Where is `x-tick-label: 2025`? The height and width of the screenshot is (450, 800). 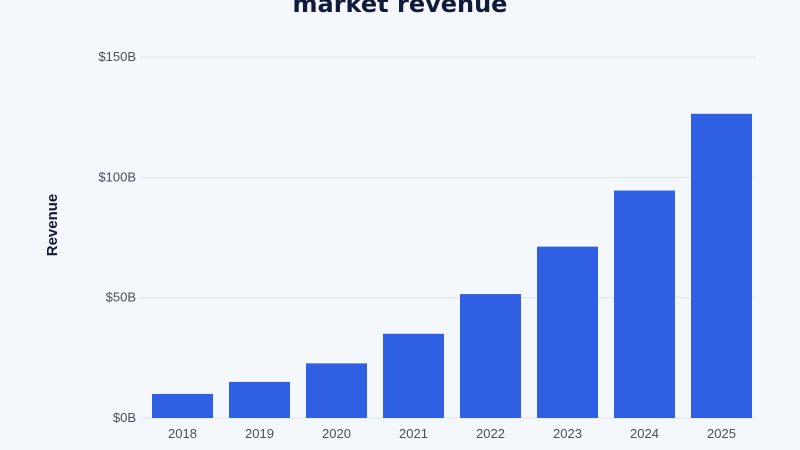
x-tick-label: 2025 is located at coordinates (721, 433).